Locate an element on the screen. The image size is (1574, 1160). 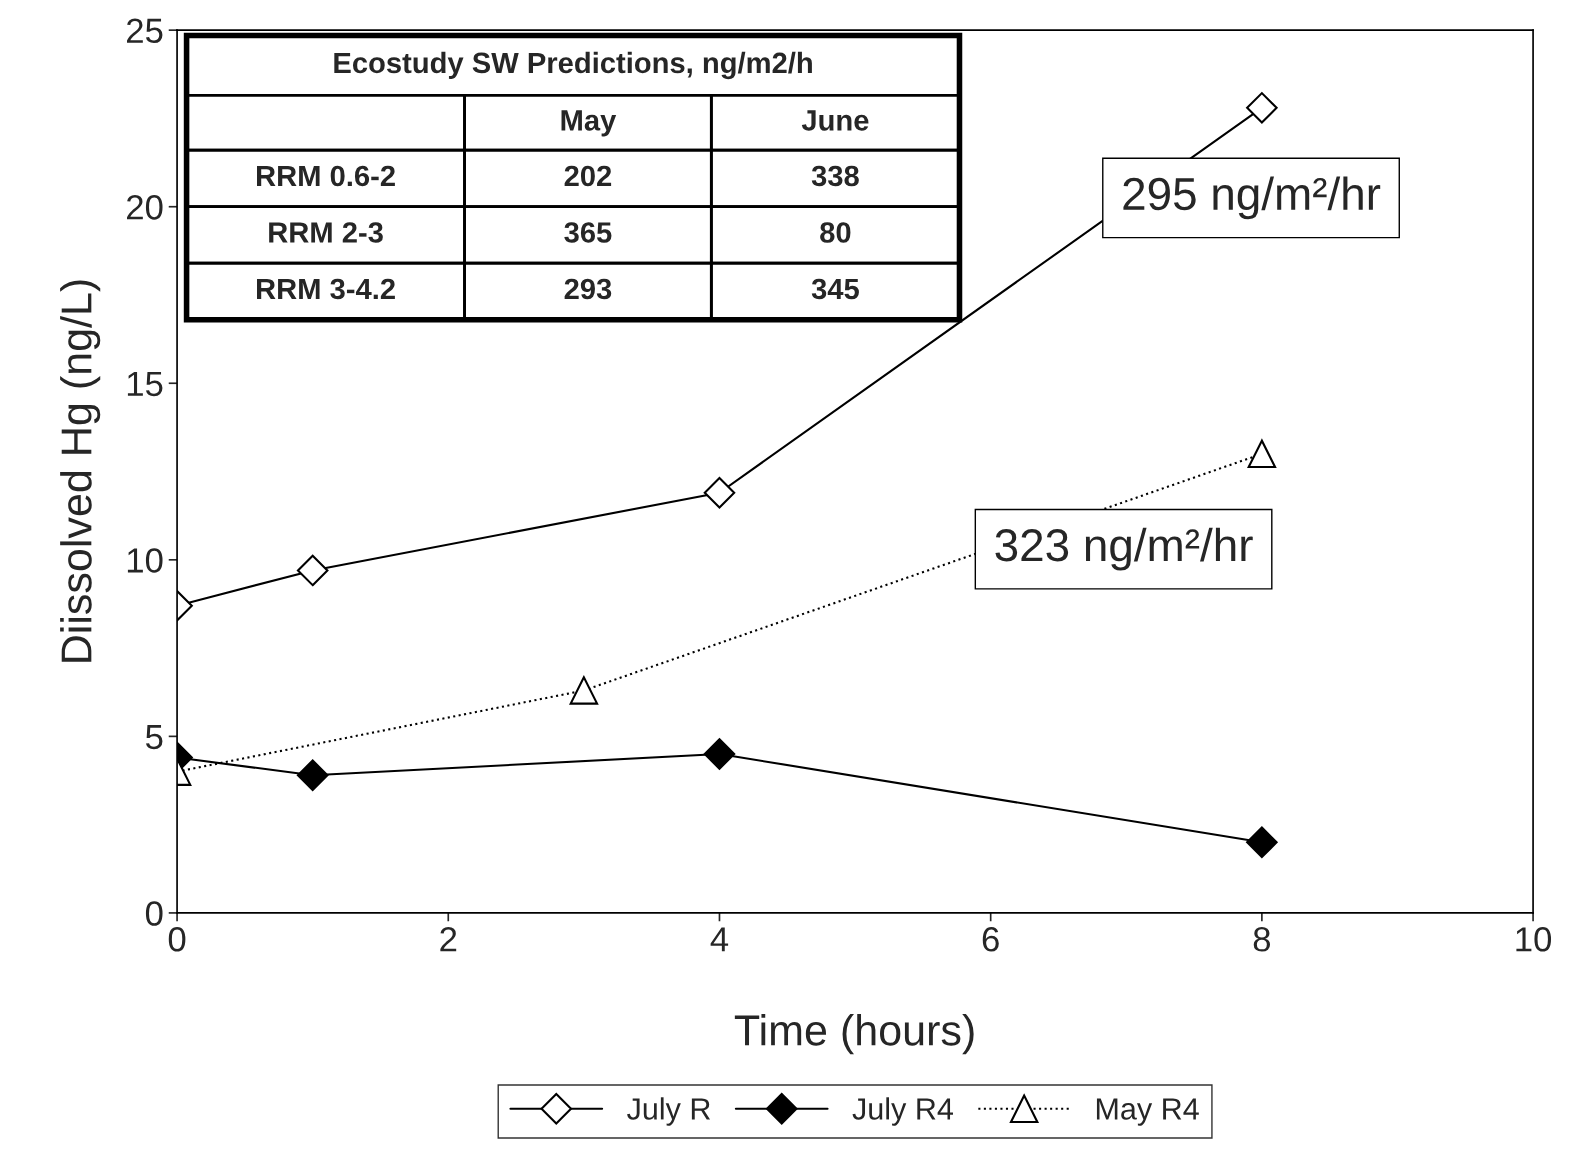
annotation: 323 ng/m²/hr is located at coordinates (1124, 549).